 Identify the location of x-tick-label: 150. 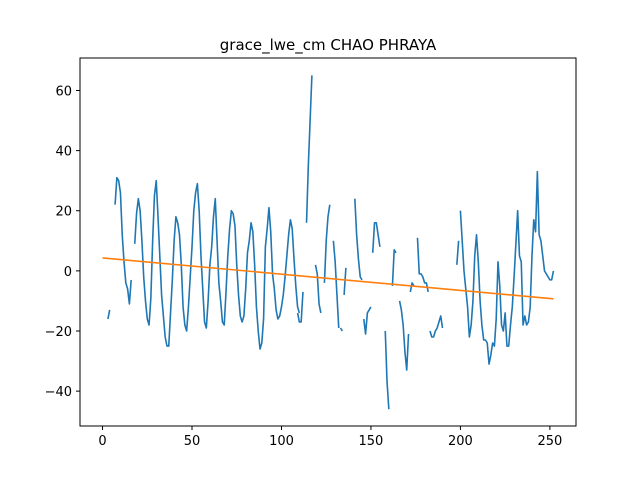
(371, 441).